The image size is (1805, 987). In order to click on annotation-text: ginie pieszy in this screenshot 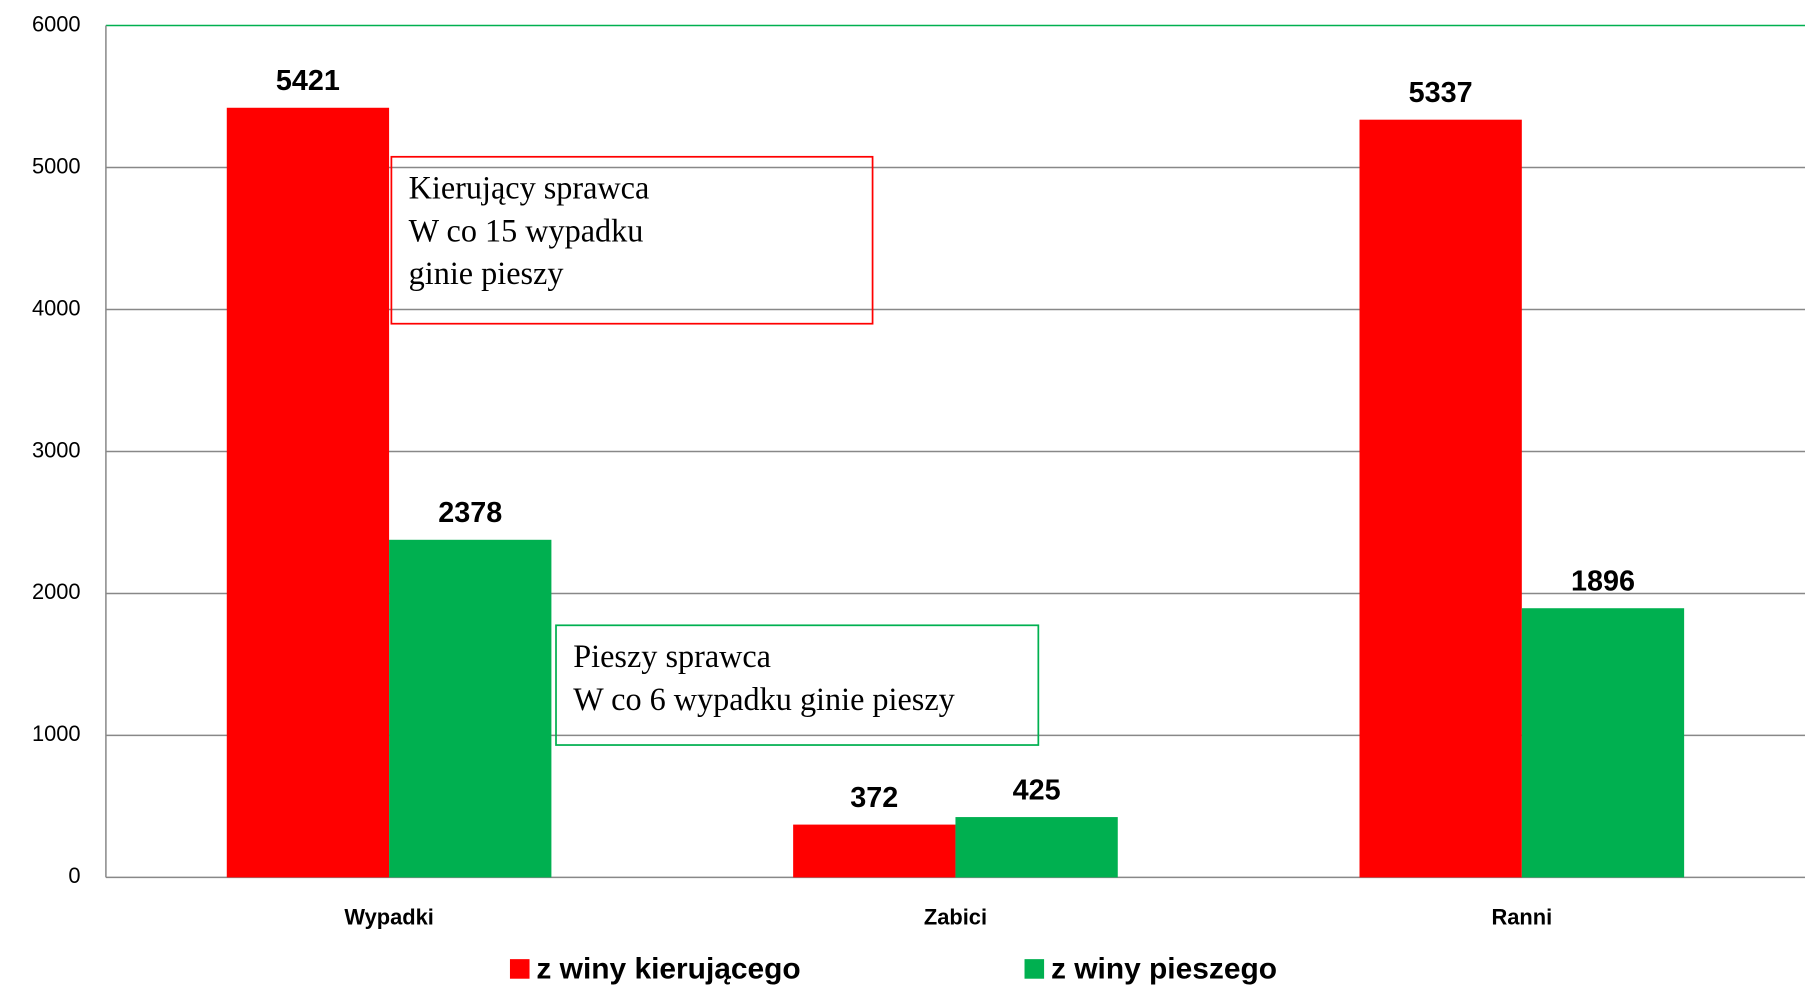, I will do `click(486, 273)`.